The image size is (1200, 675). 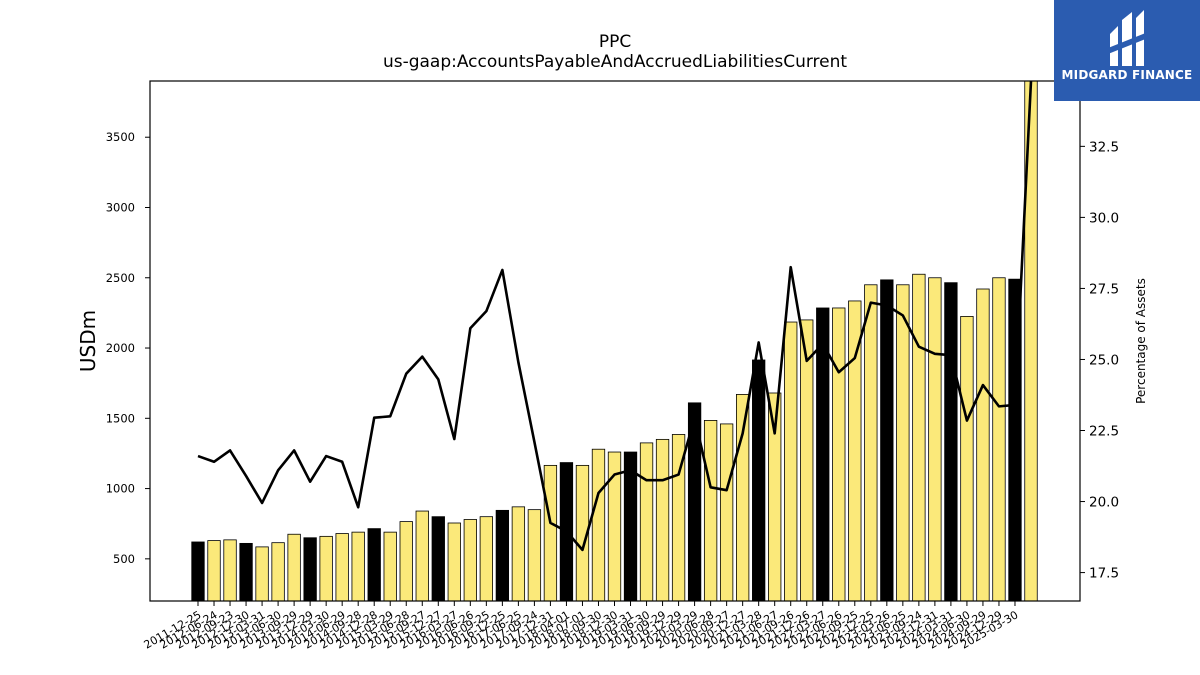 I want to click on y-tick-label: 2500, so click(x=120, y=278).